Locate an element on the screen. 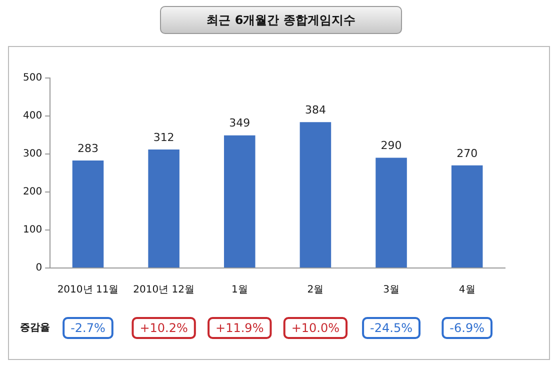 The width and height of the screenshot is (560, 366). data-label: 290 is located at coordinates (391, 145).